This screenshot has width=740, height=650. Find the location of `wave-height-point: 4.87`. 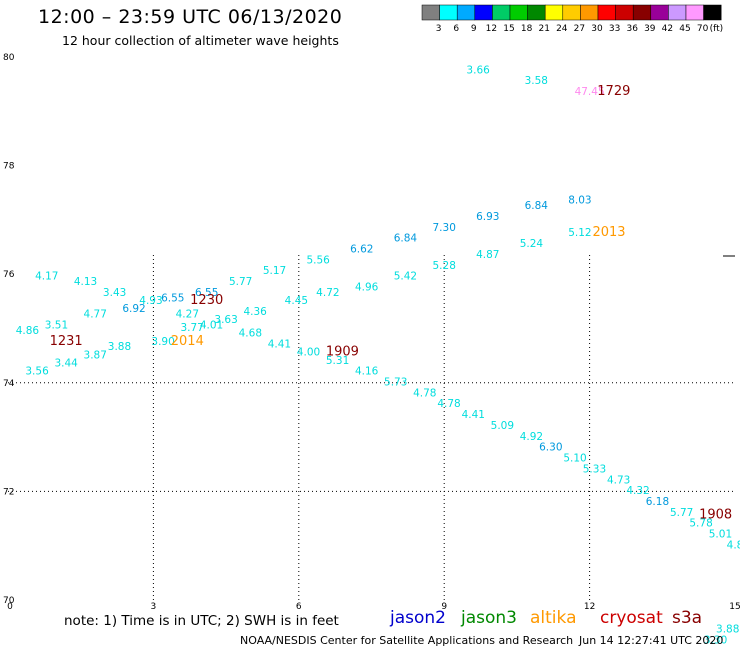

wave-height-point: 4.87 is located at coordinates (487, 255).